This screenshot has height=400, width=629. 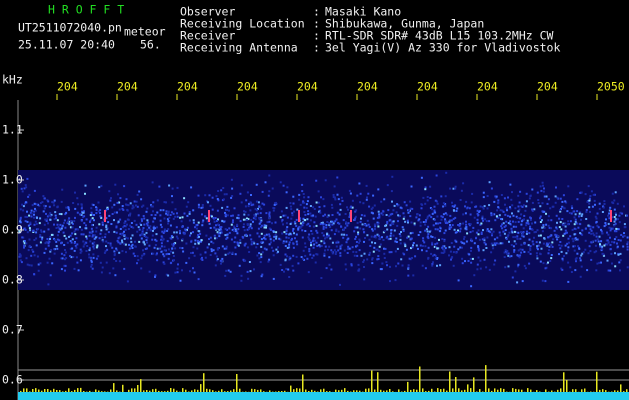 I want to click on signal-strip, so click(x=323, y=396).